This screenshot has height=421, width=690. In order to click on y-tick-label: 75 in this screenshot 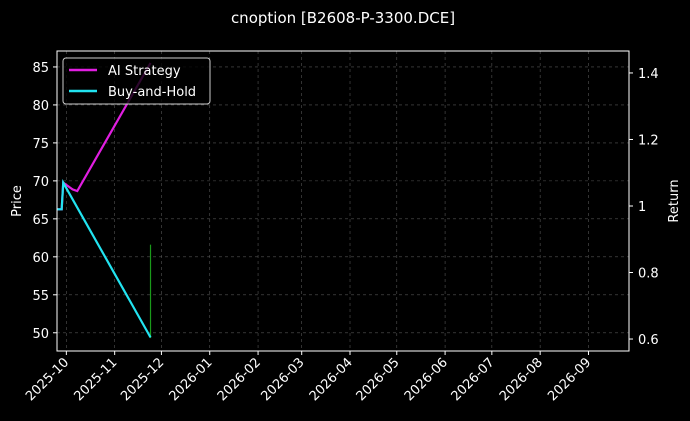, I will do `click(40, 144)`.